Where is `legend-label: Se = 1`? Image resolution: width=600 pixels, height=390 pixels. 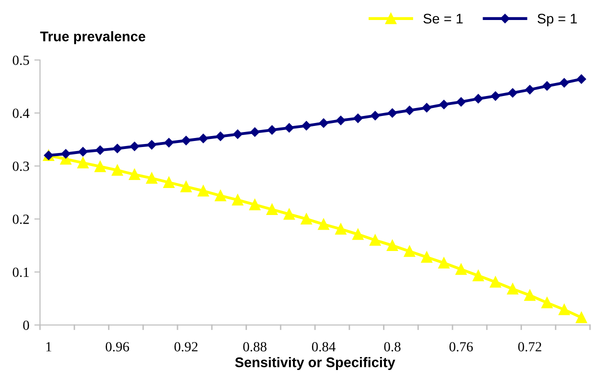 legend-label: Se = 1 is located at coordinates (443, 19).